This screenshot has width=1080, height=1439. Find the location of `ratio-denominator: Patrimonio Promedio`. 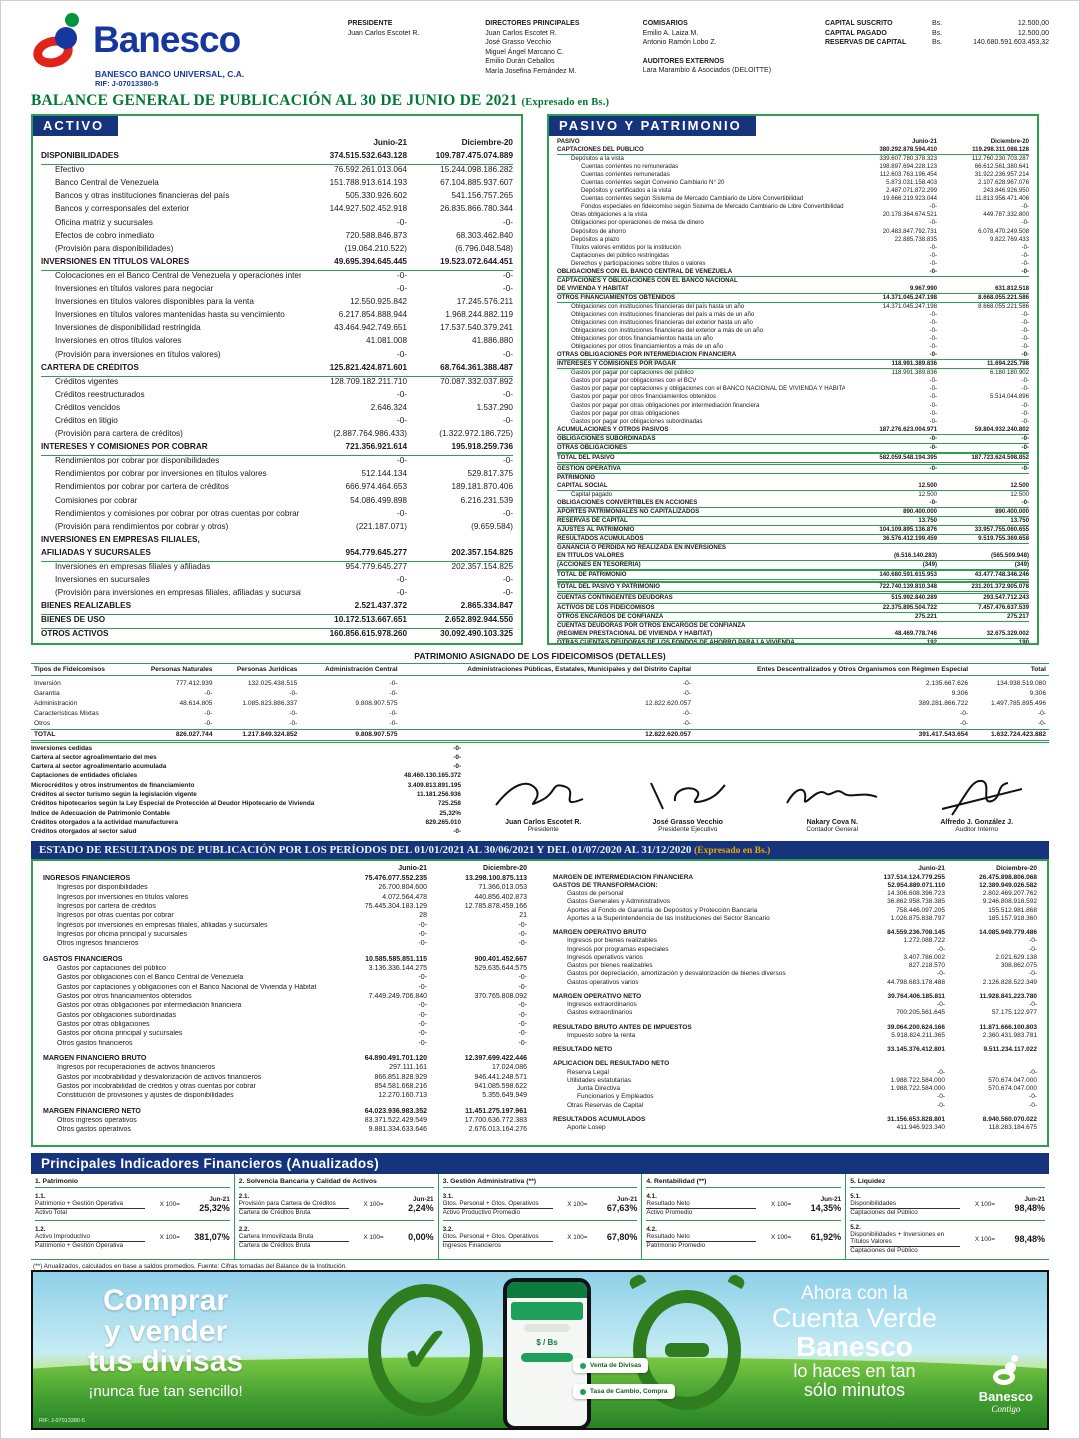

ratio-denominator: Patrimonio Promedio is located at coordinates (676, 1245).